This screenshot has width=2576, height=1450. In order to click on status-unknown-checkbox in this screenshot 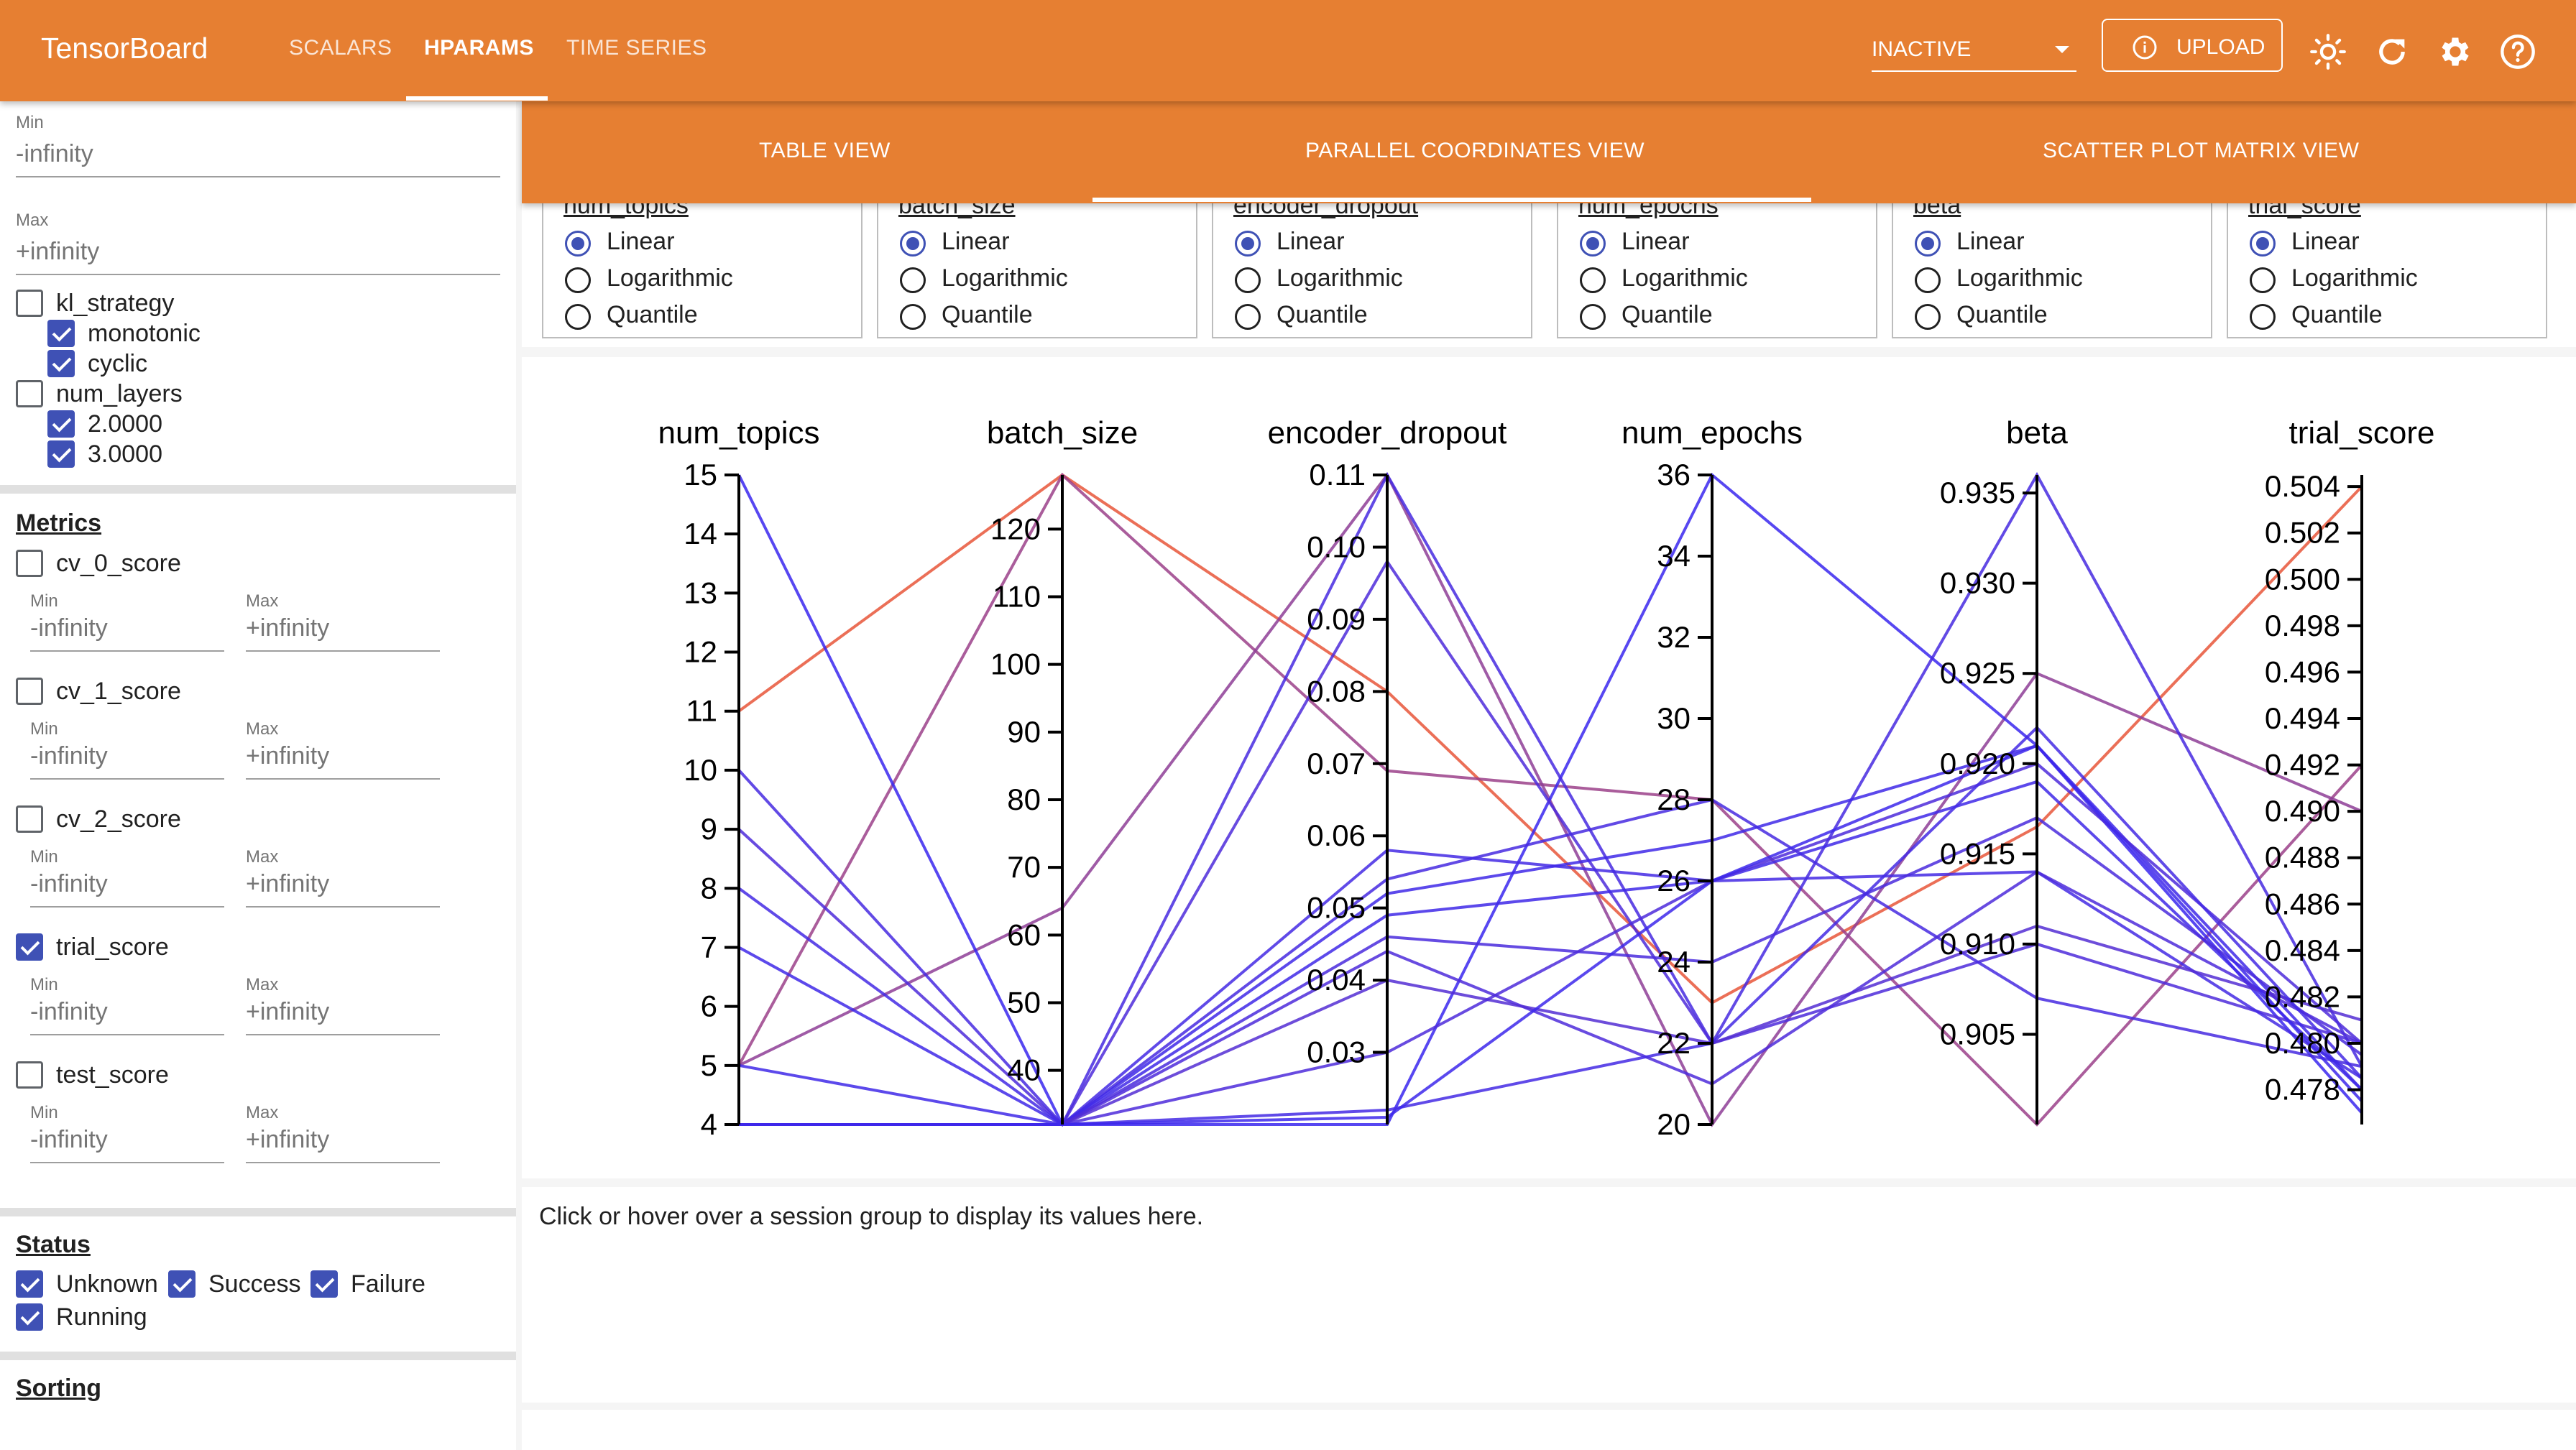, I will do `click(29, 1284)`.